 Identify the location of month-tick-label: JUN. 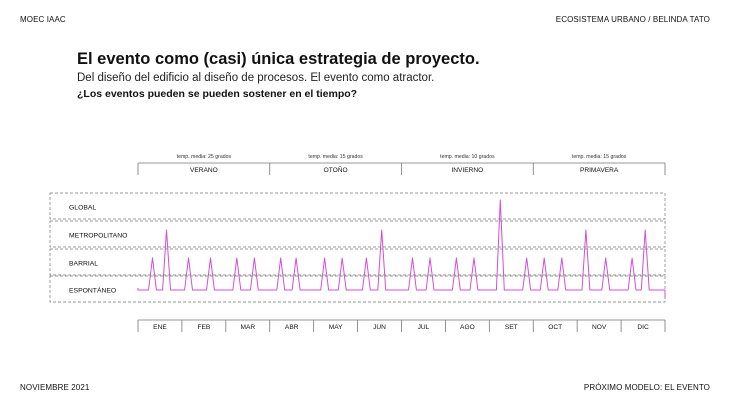
(379, 327).